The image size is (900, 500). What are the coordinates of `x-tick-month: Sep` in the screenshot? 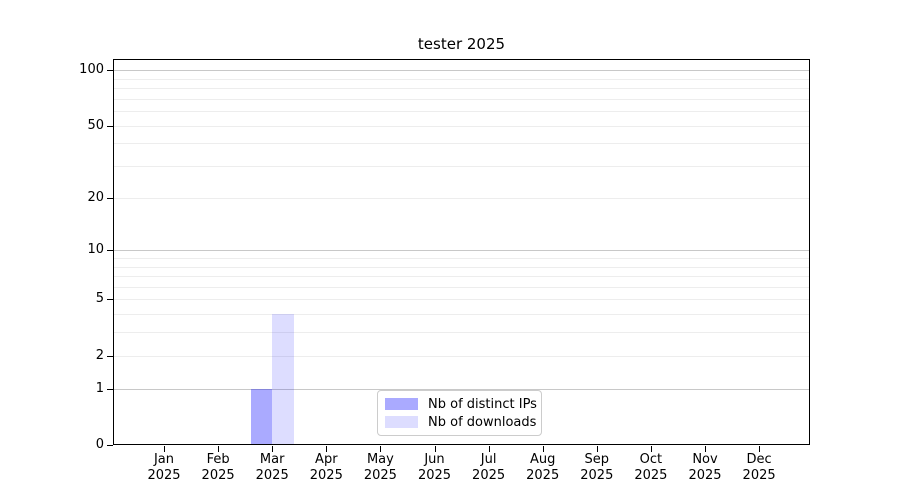 It's located at (597, 459).